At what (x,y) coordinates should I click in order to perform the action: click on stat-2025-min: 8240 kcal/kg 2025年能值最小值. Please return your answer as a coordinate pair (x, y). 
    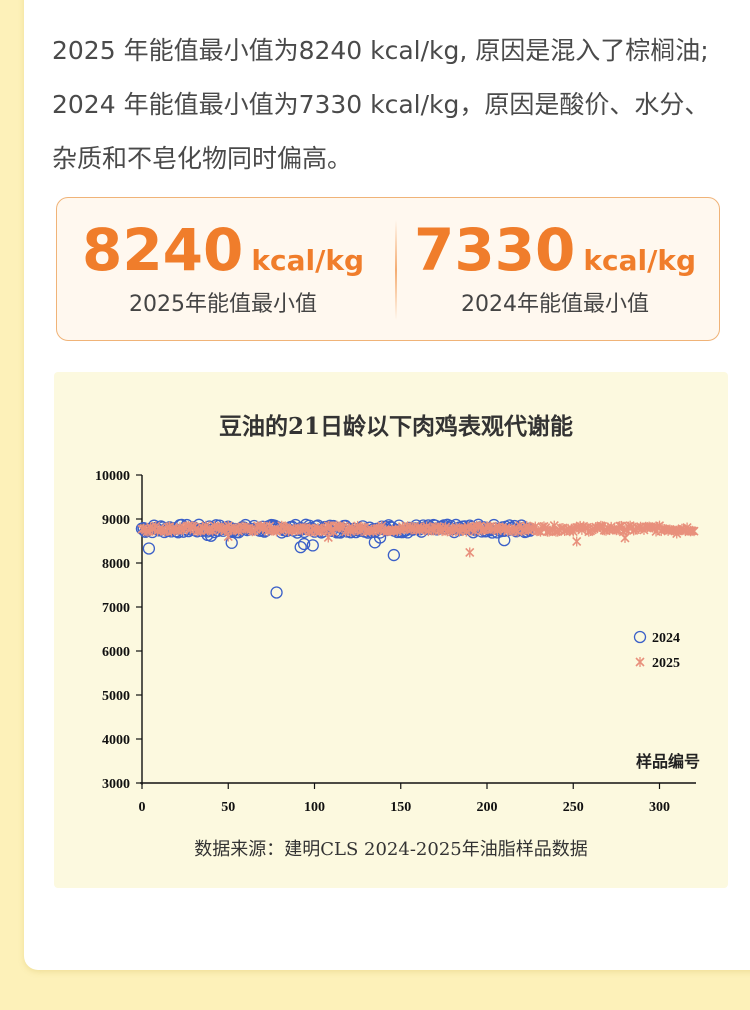
    Looking at the image, I should click on (223, 270).